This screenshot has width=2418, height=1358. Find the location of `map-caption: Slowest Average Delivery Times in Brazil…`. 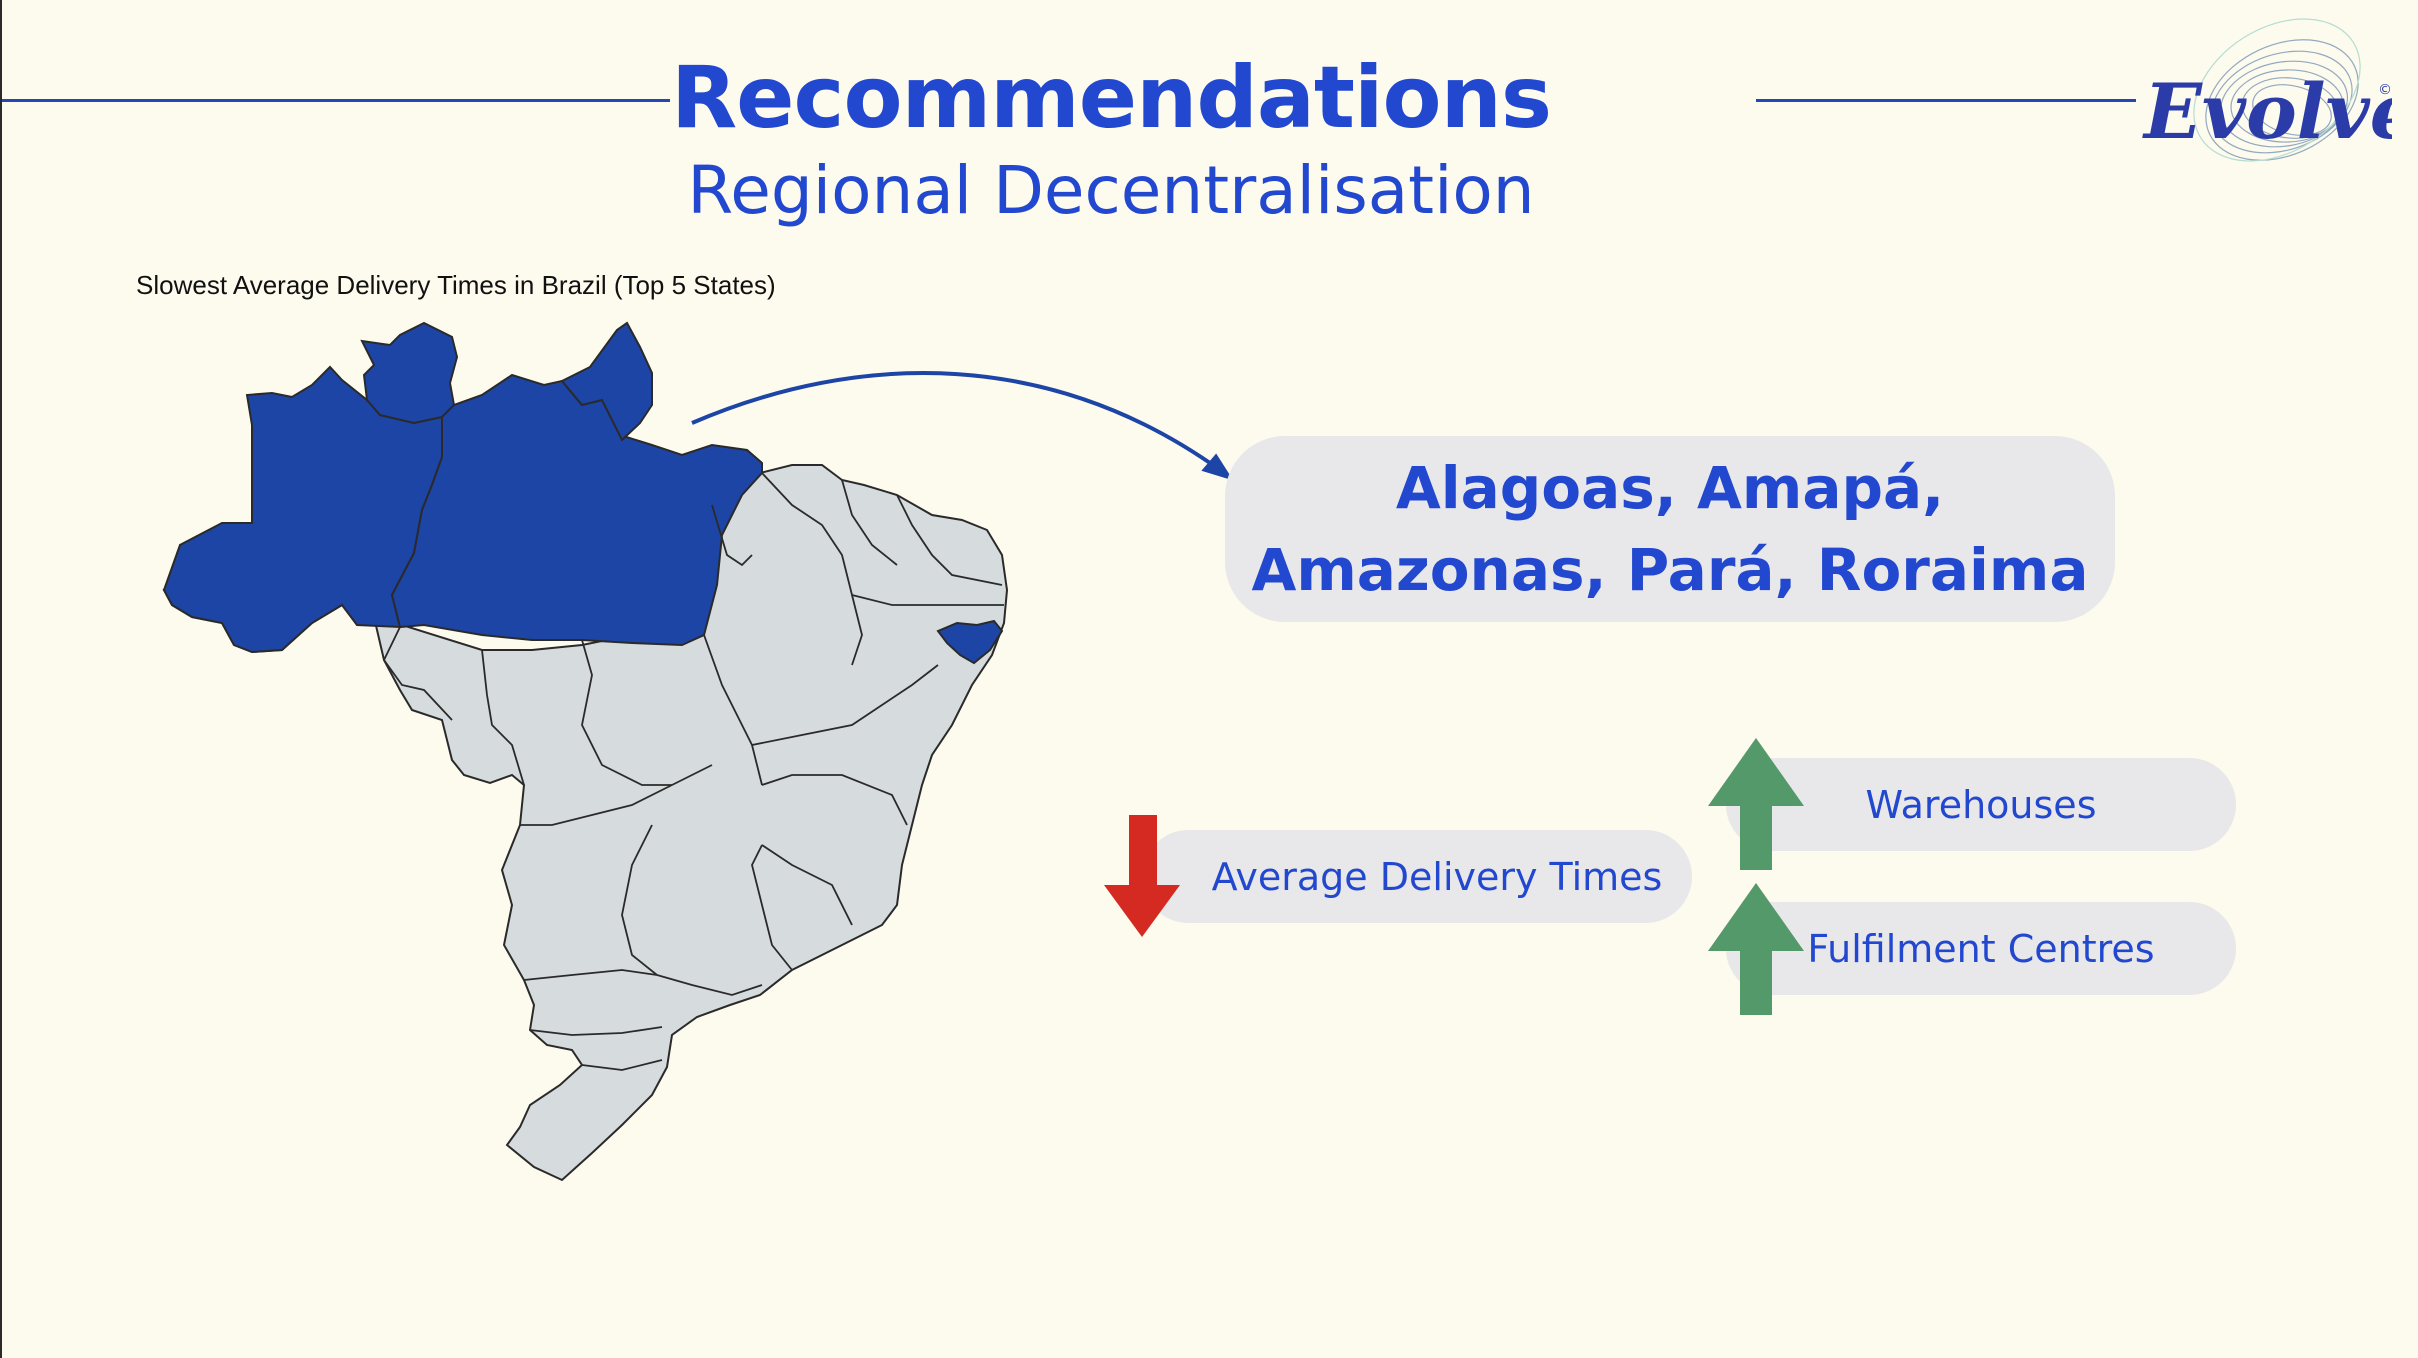

map-caption: Slowest Average Delivery Times in Brazil… is located at coordinates (456, 285).